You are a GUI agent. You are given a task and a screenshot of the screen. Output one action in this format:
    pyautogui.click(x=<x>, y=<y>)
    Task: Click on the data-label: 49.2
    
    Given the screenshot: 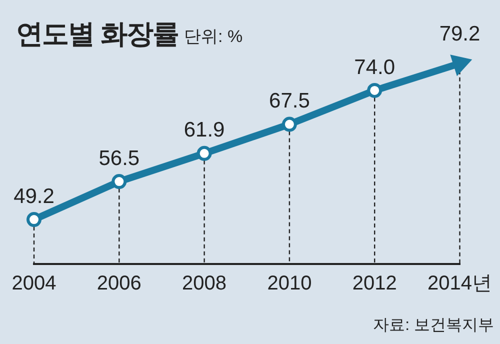 What is the action you would take?
    pyautogui.click(x=34, y=196)
    